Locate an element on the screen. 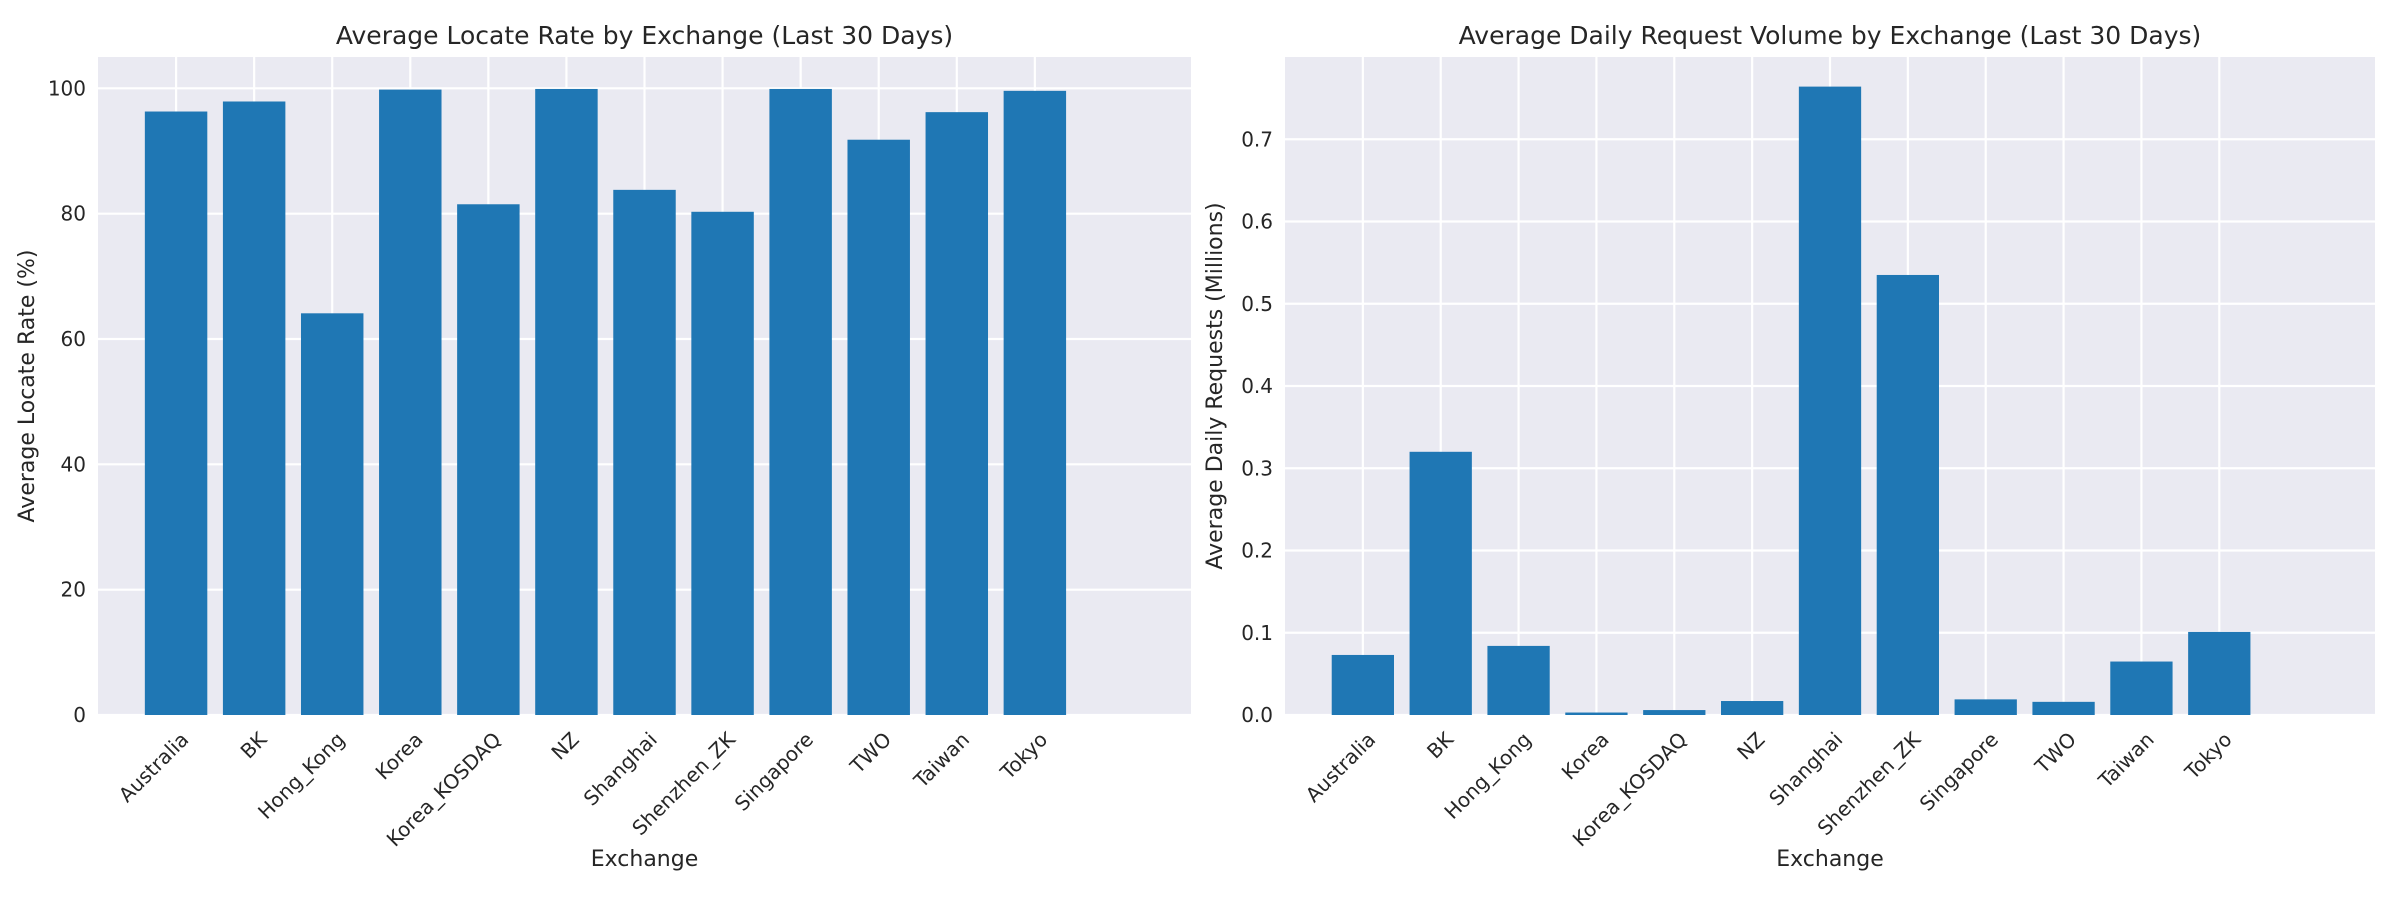 Image resolution: width=2400 pixels, height=900 pixels. ytick-label: 0.1 is located at coordinates (1257, 633).